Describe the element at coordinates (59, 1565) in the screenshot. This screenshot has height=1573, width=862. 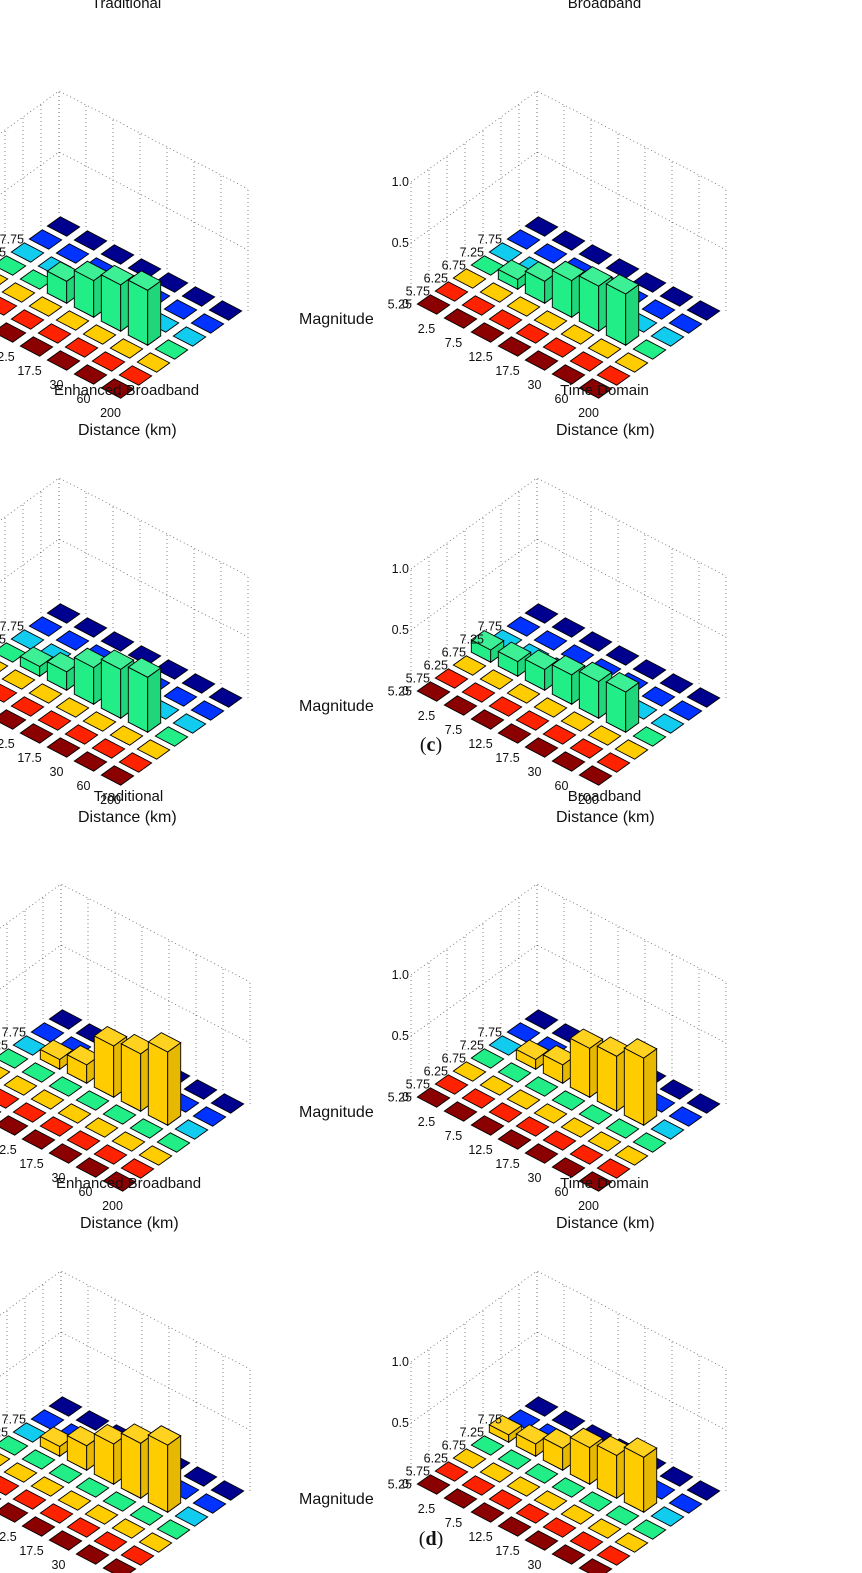
I see `distance-tick-label: 30` at that location.